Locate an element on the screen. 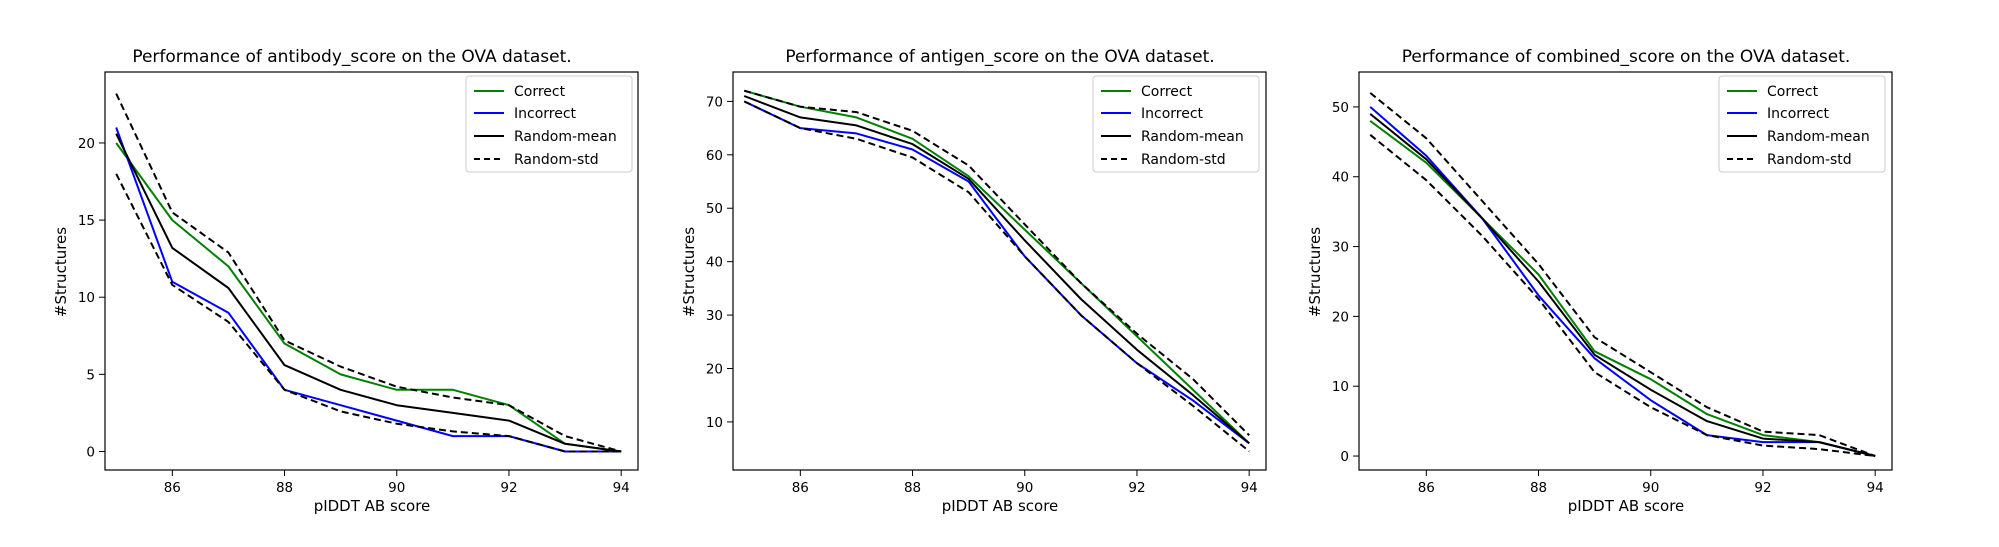 The image size is (1999, 547). series-line-random-mean is located at coordinates (368, 293).